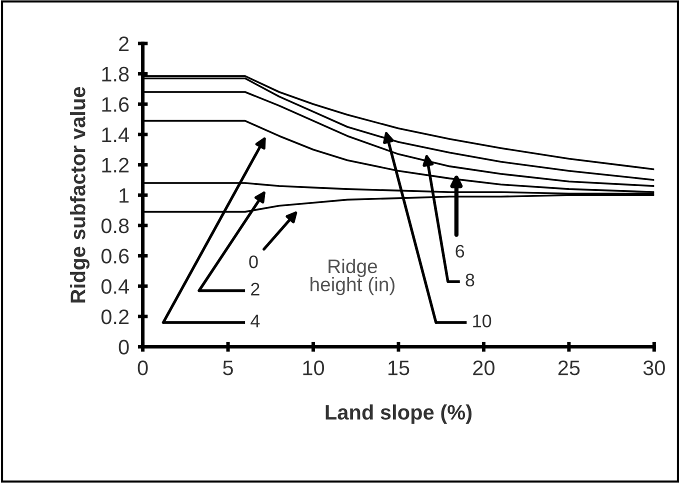 This screenshot has height=483, width=680. I want to click on y-tick-label: 1.2, so click(115, 165).